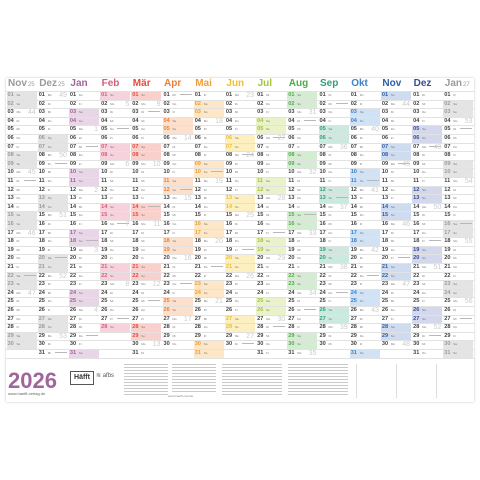 The image size is (480, 480). Describe the element at coordinates (392, 83) in the screenshot. I see `month-label: Nov` at that location.